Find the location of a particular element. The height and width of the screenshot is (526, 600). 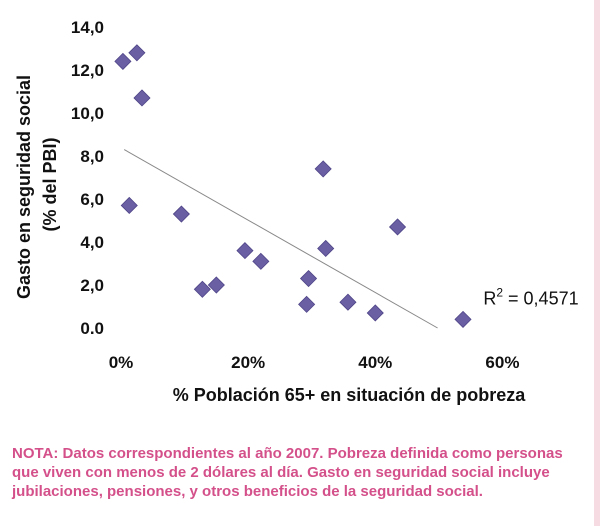

r-squared-annotation: R2 = 0,4571 is located at coordinates (530, 296).